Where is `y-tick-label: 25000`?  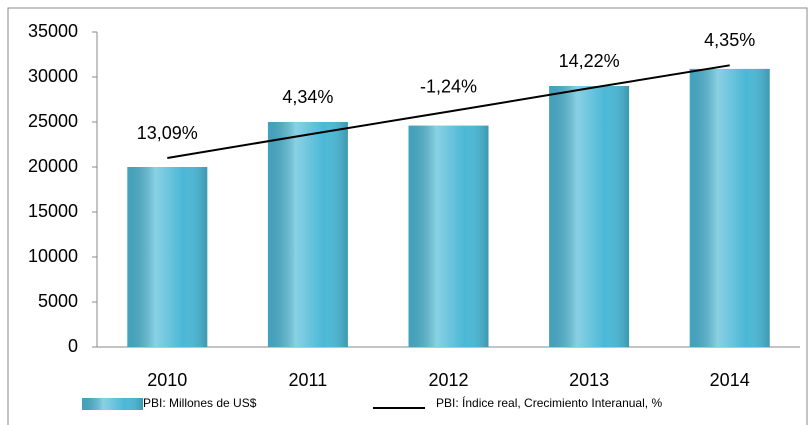 y-tick-label: 25000 is located at coordinates (53, 121).